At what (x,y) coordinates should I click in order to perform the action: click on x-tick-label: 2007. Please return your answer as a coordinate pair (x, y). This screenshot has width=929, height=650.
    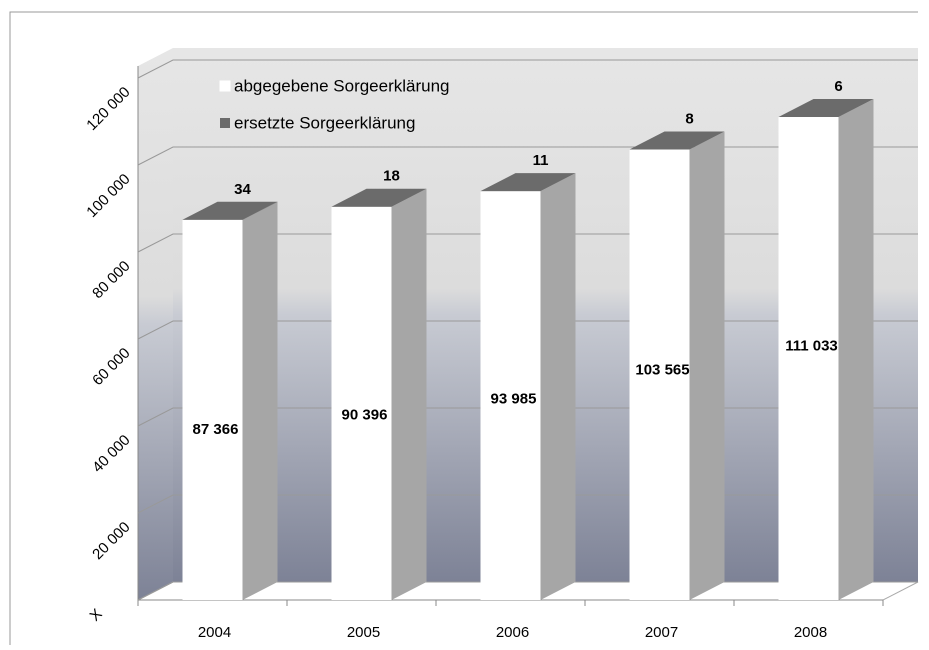
    Looking at the image, I should click on (661, 632).